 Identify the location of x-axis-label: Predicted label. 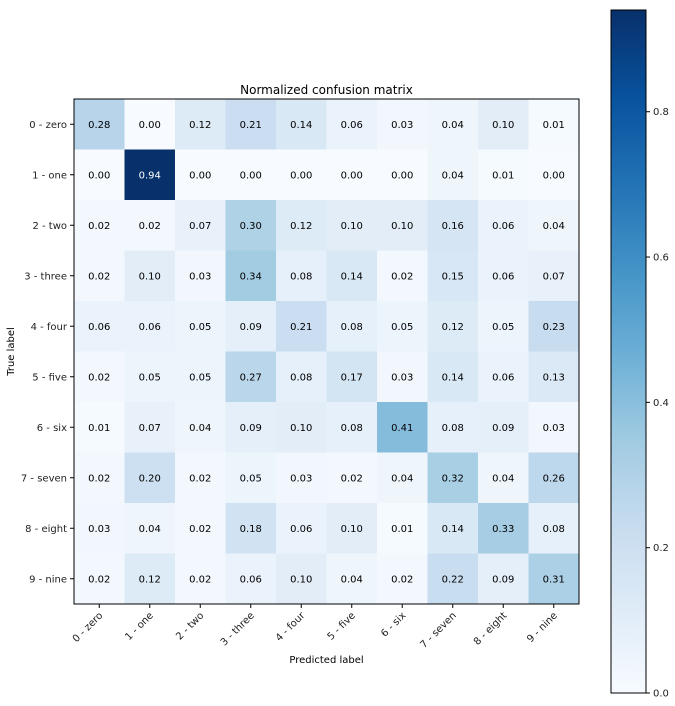
(326, 660).